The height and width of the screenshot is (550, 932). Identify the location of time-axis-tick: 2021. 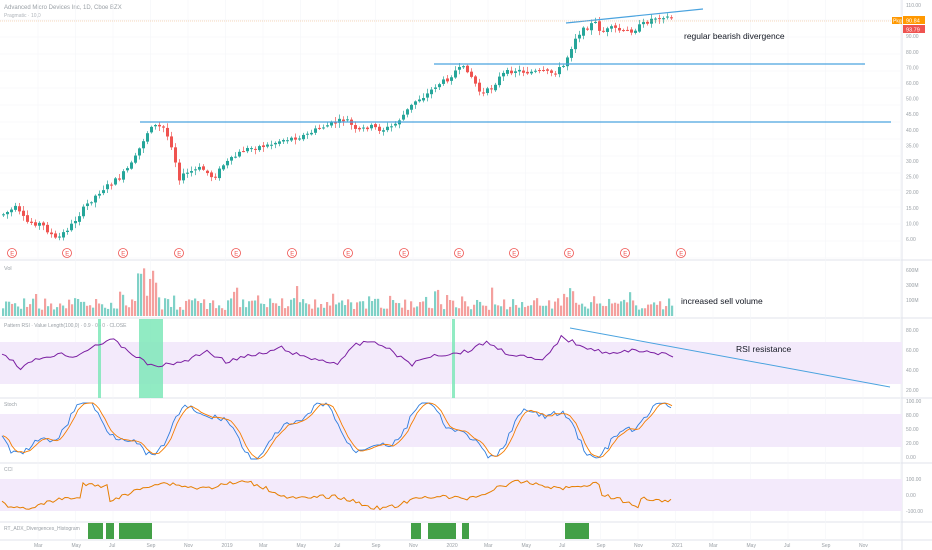
(677, 546).